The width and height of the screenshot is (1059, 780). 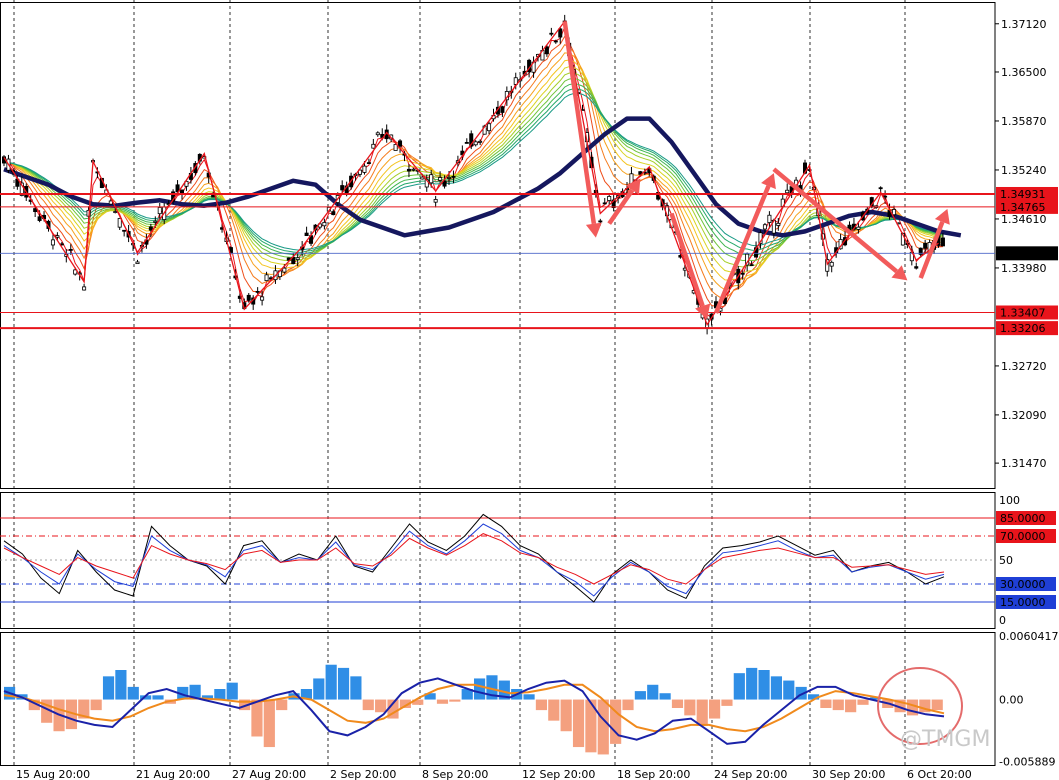 What do you see at coordinates (1027, 762) in the screenshot?
I see `macd-axis-label: -0.005889` at bounding box center [1027, 762].